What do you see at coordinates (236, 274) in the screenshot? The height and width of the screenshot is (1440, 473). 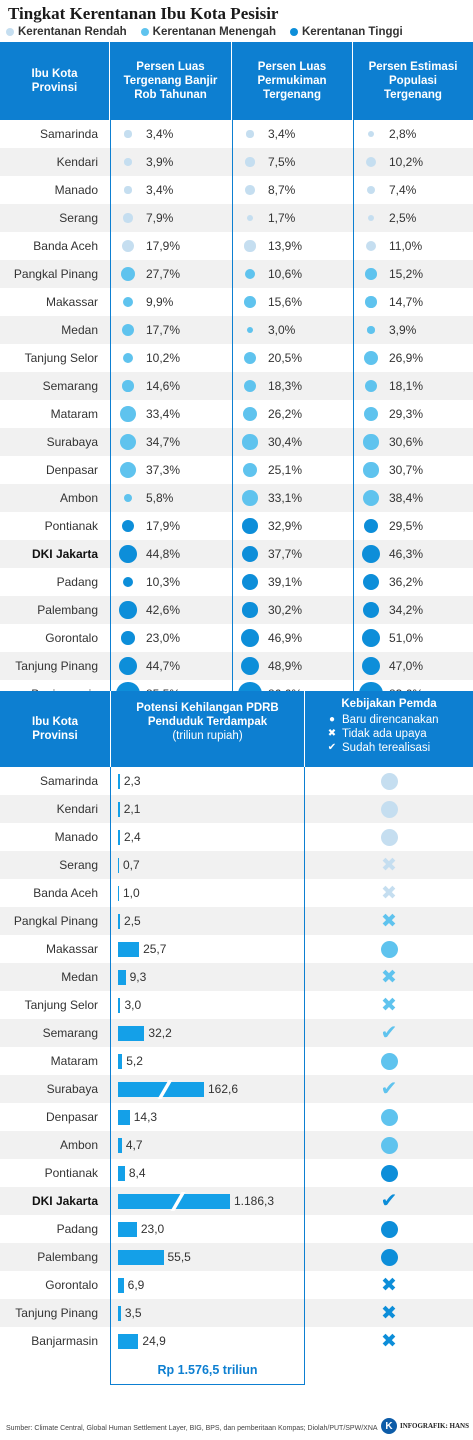 I see `table-row: Pangkal Pinang 27,7% 10,6% 15,2%` at bounding box center [236, 274].